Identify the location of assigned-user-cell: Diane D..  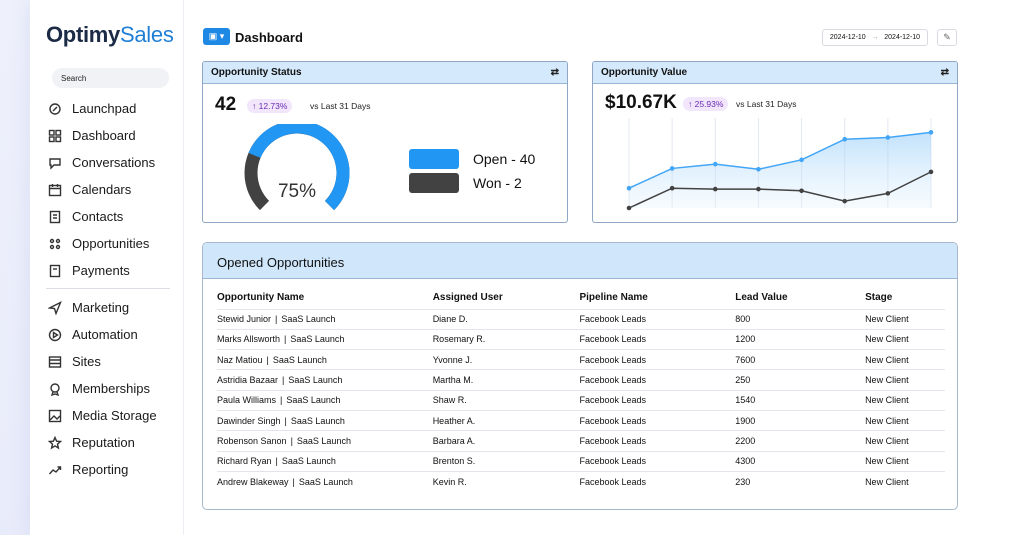
(506, 319).